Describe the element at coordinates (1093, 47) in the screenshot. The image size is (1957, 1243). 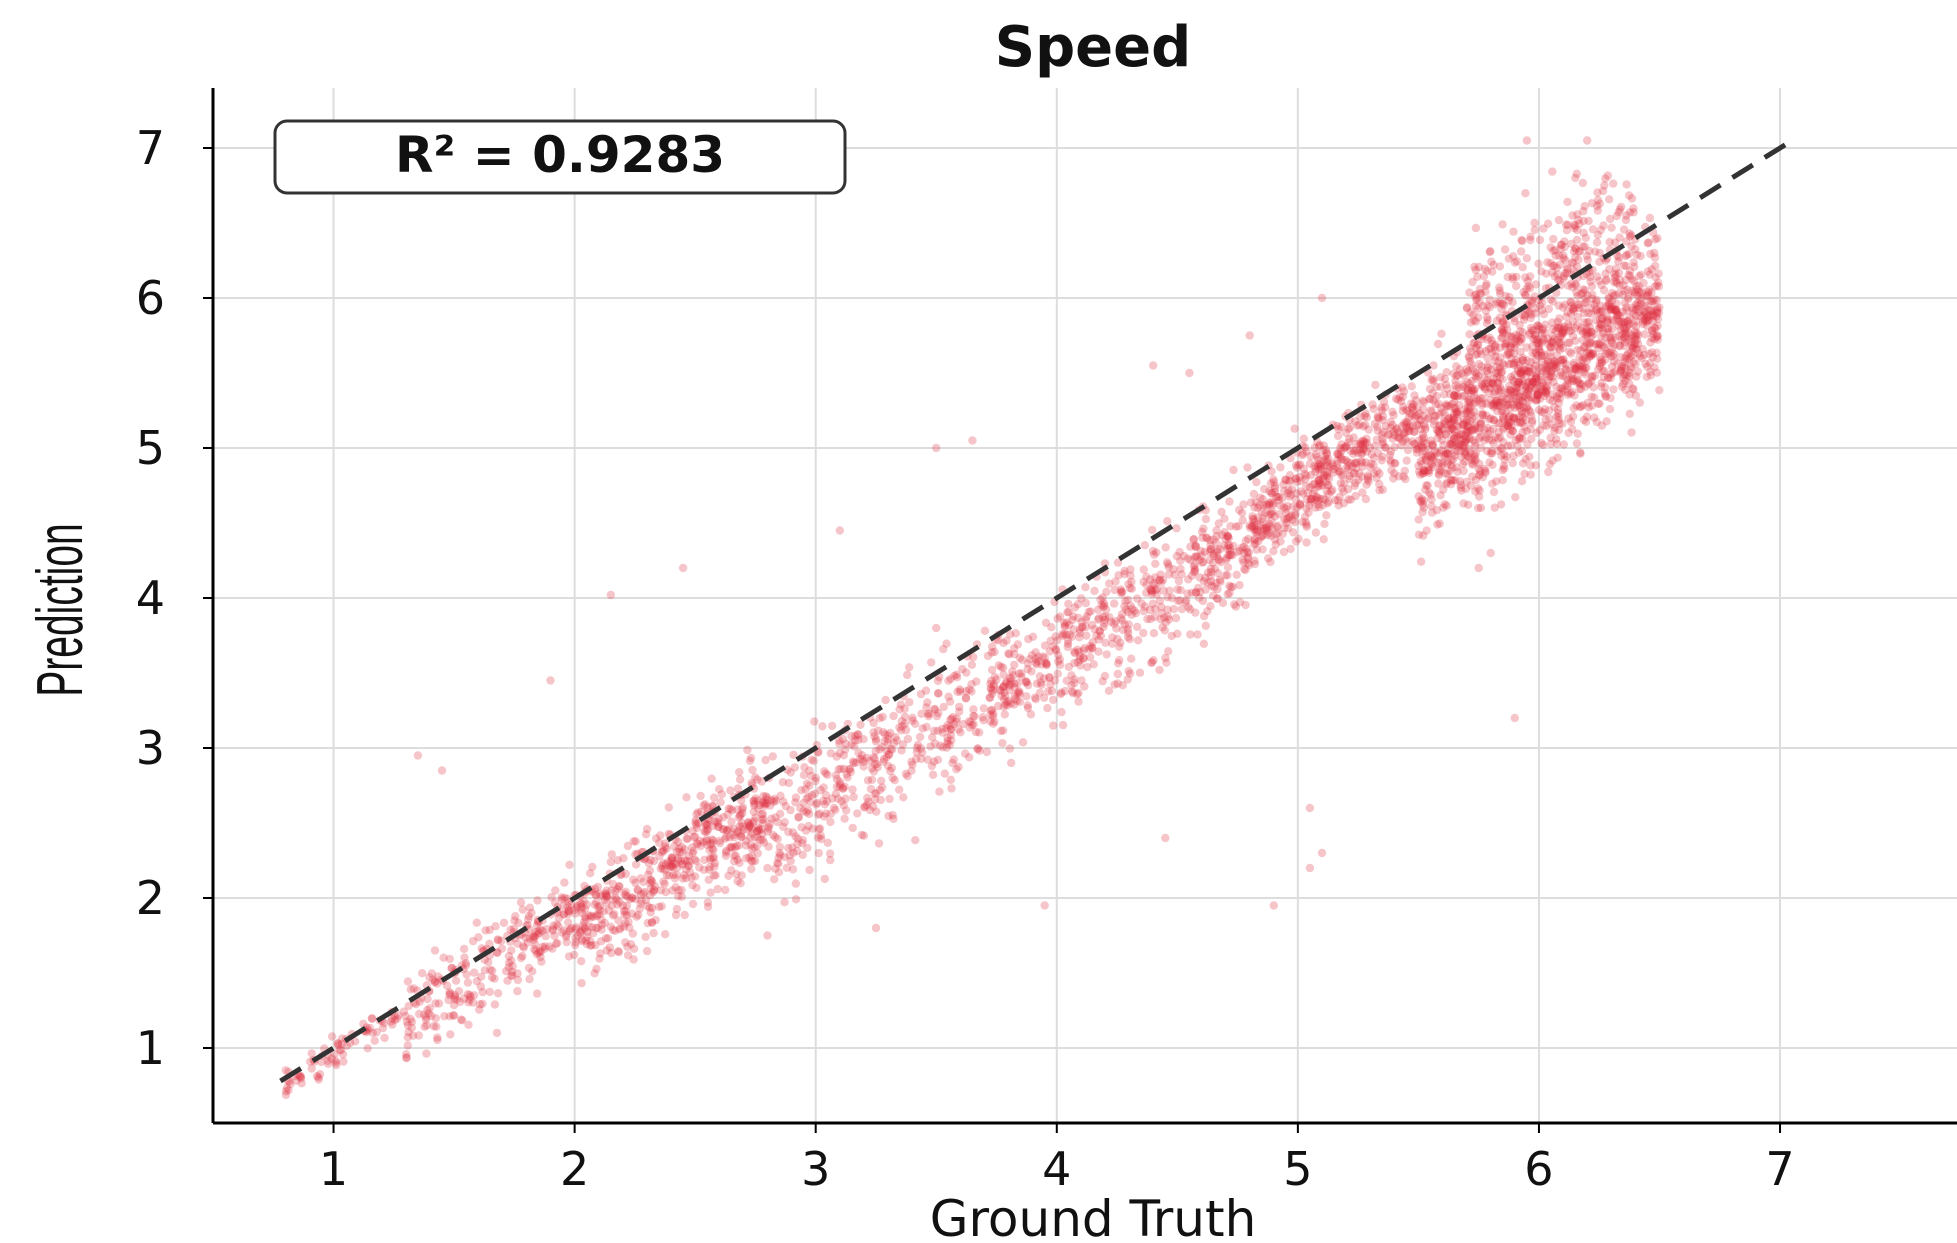
I see `chart-title: Speed` at that location.